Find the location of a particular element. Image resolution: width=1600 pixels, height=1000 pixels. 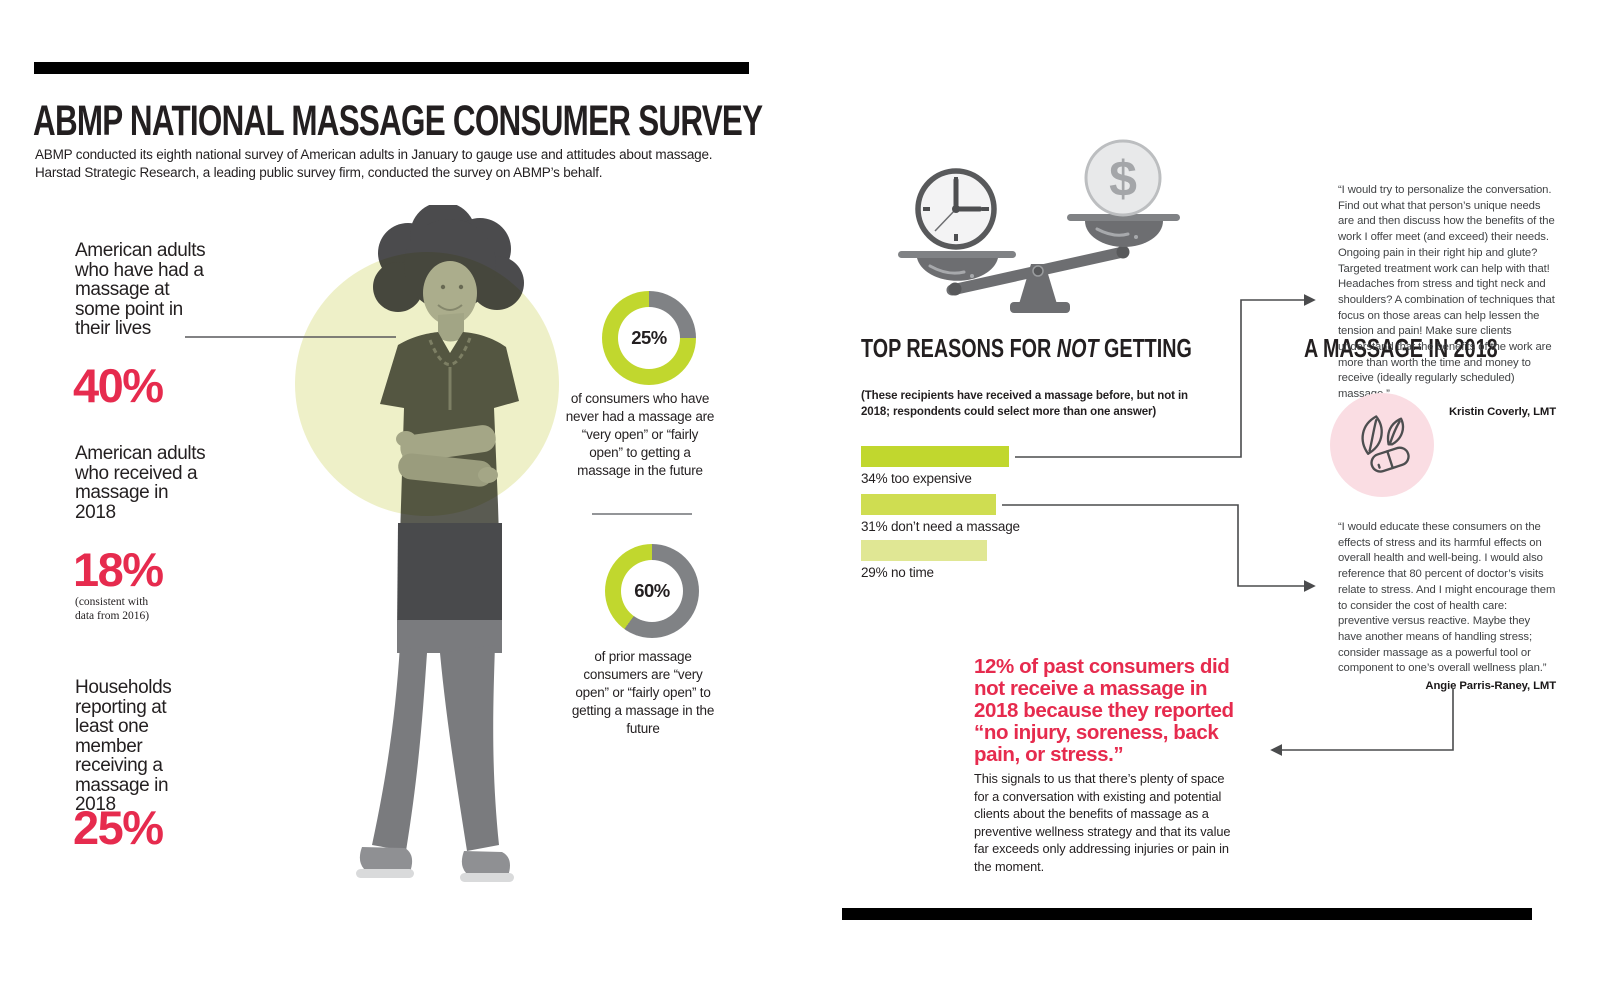

neck is located at coordinates (451, 327).